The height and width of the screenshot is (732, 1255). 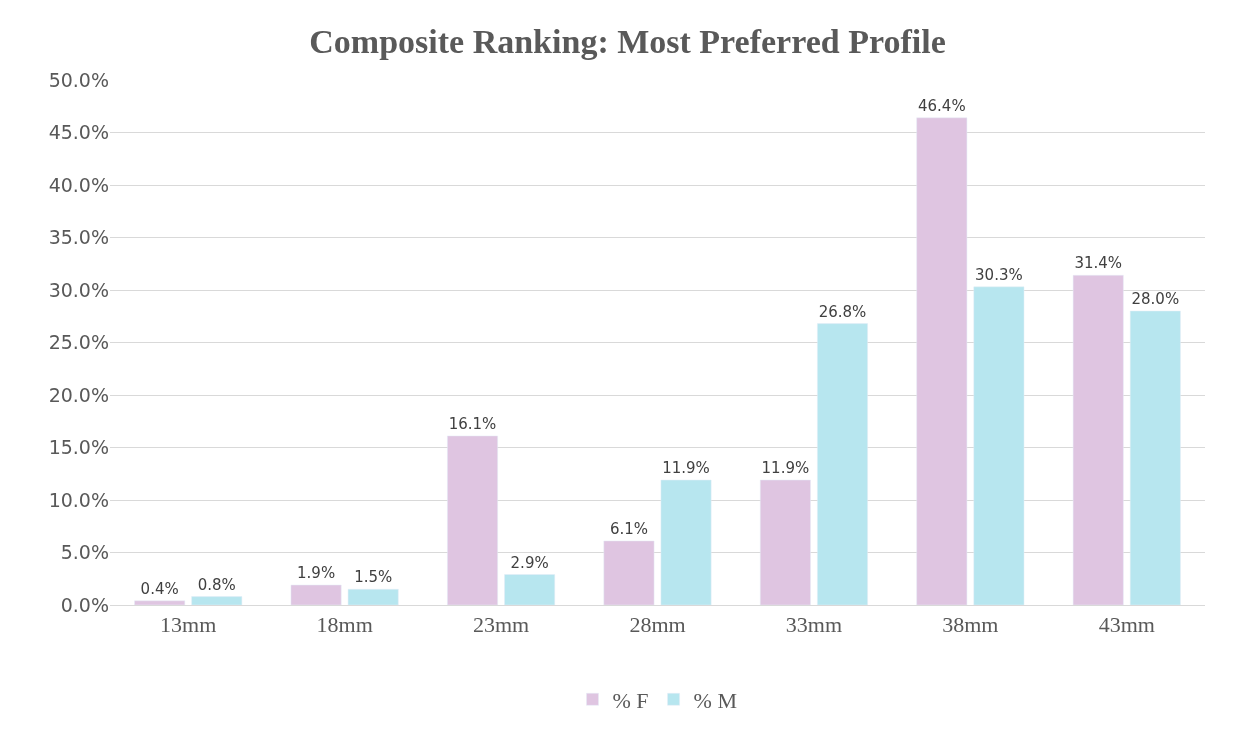 I want to click on data-label: 1.9%, so click(x=316, y=573).